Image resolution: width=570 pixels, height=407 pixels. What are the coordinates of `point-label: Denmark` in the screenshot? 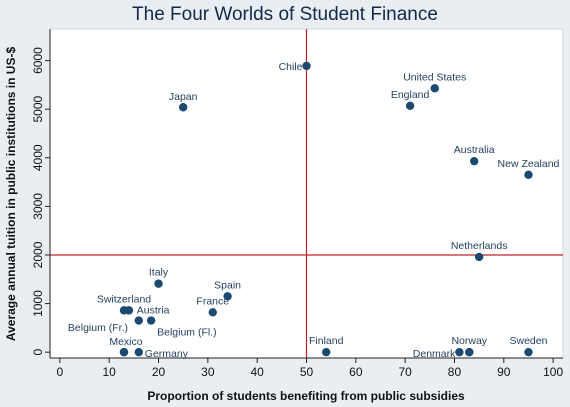 It's located at (434, 354).